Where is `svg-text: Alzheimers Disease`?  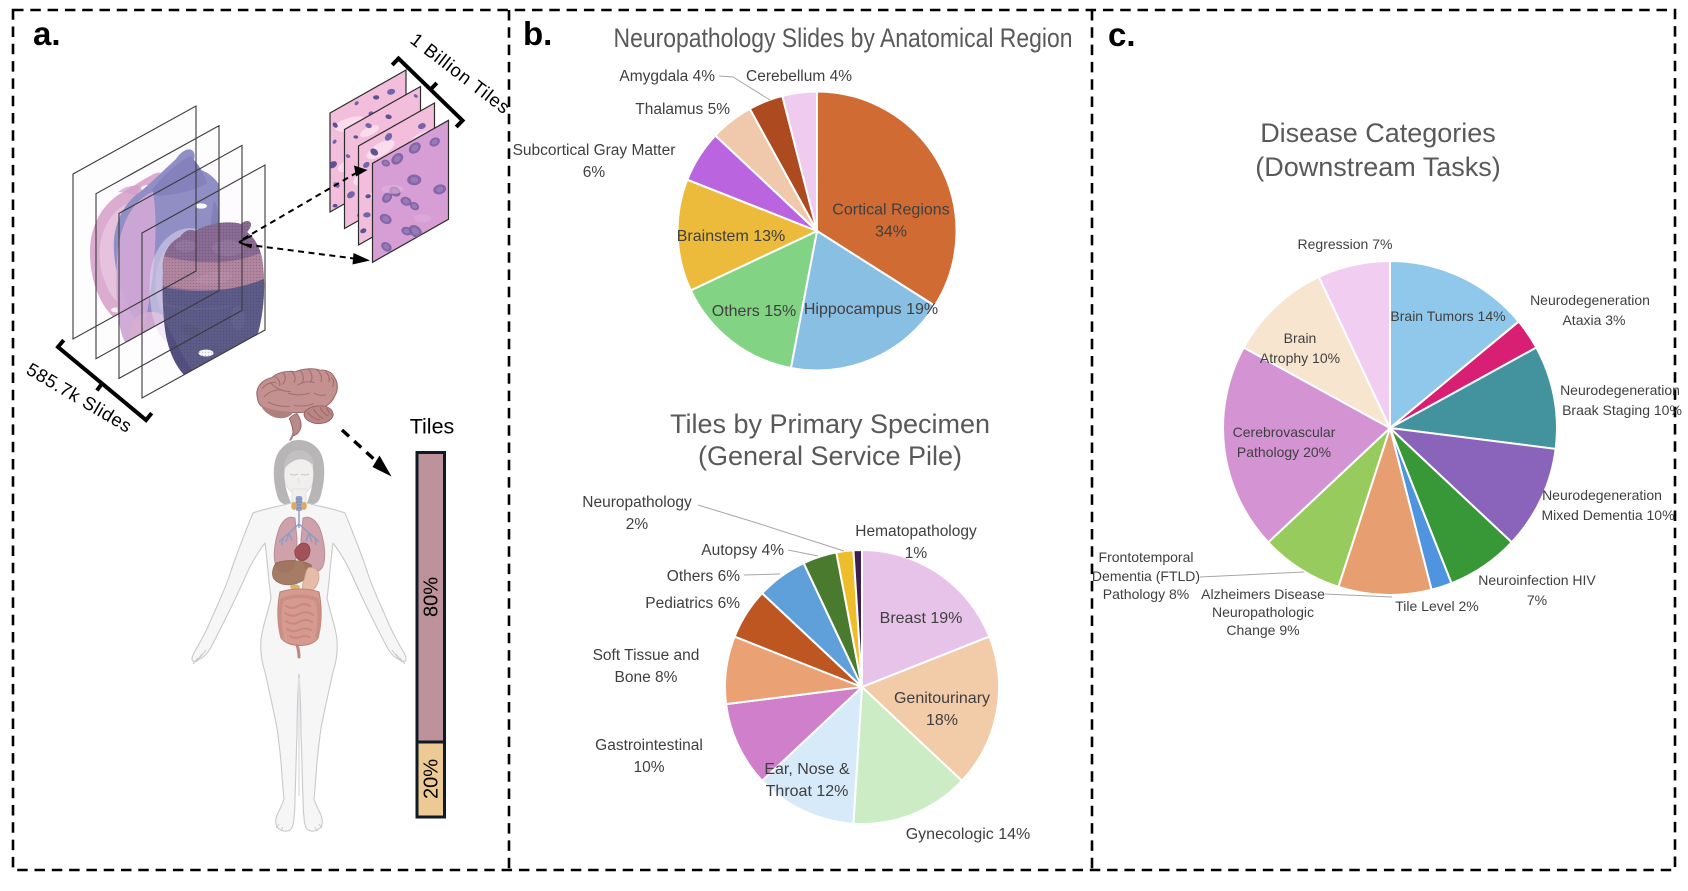
svg-text: Alzheimers Disease is located at coordinates (1263, 594).